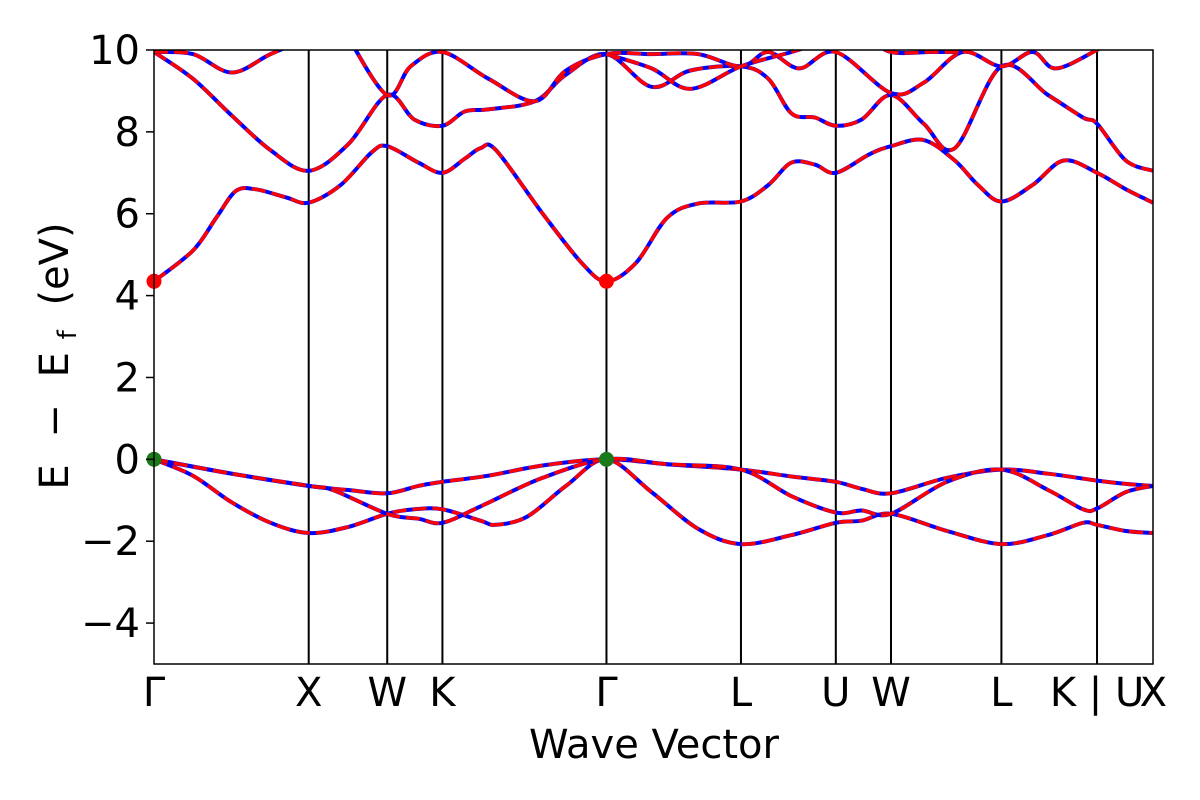  What do you see at coordinates (654, 745) in the screenshot?
I see `x-axis-title: Wave Vector` at bounding box center [654, 745].